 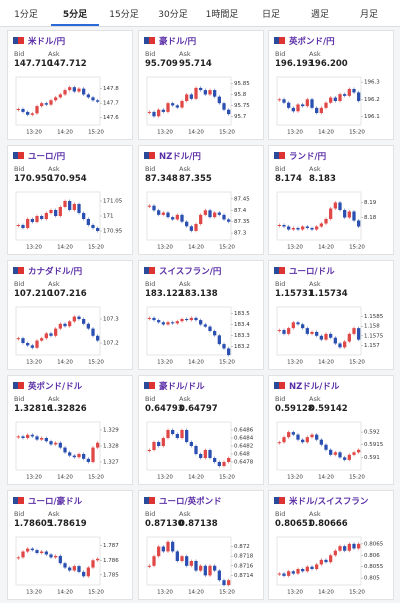 I want to click on pair-name: ランド/円, so click(x=308, y=157).